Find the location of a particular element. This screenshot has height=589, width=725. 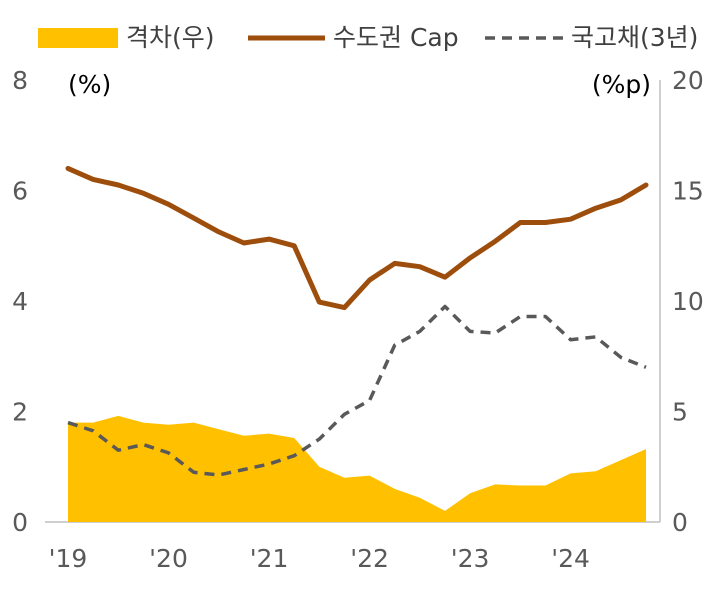

left-axis-ticks: 0 2 4 6 8 is located at coordinates (20, 301).